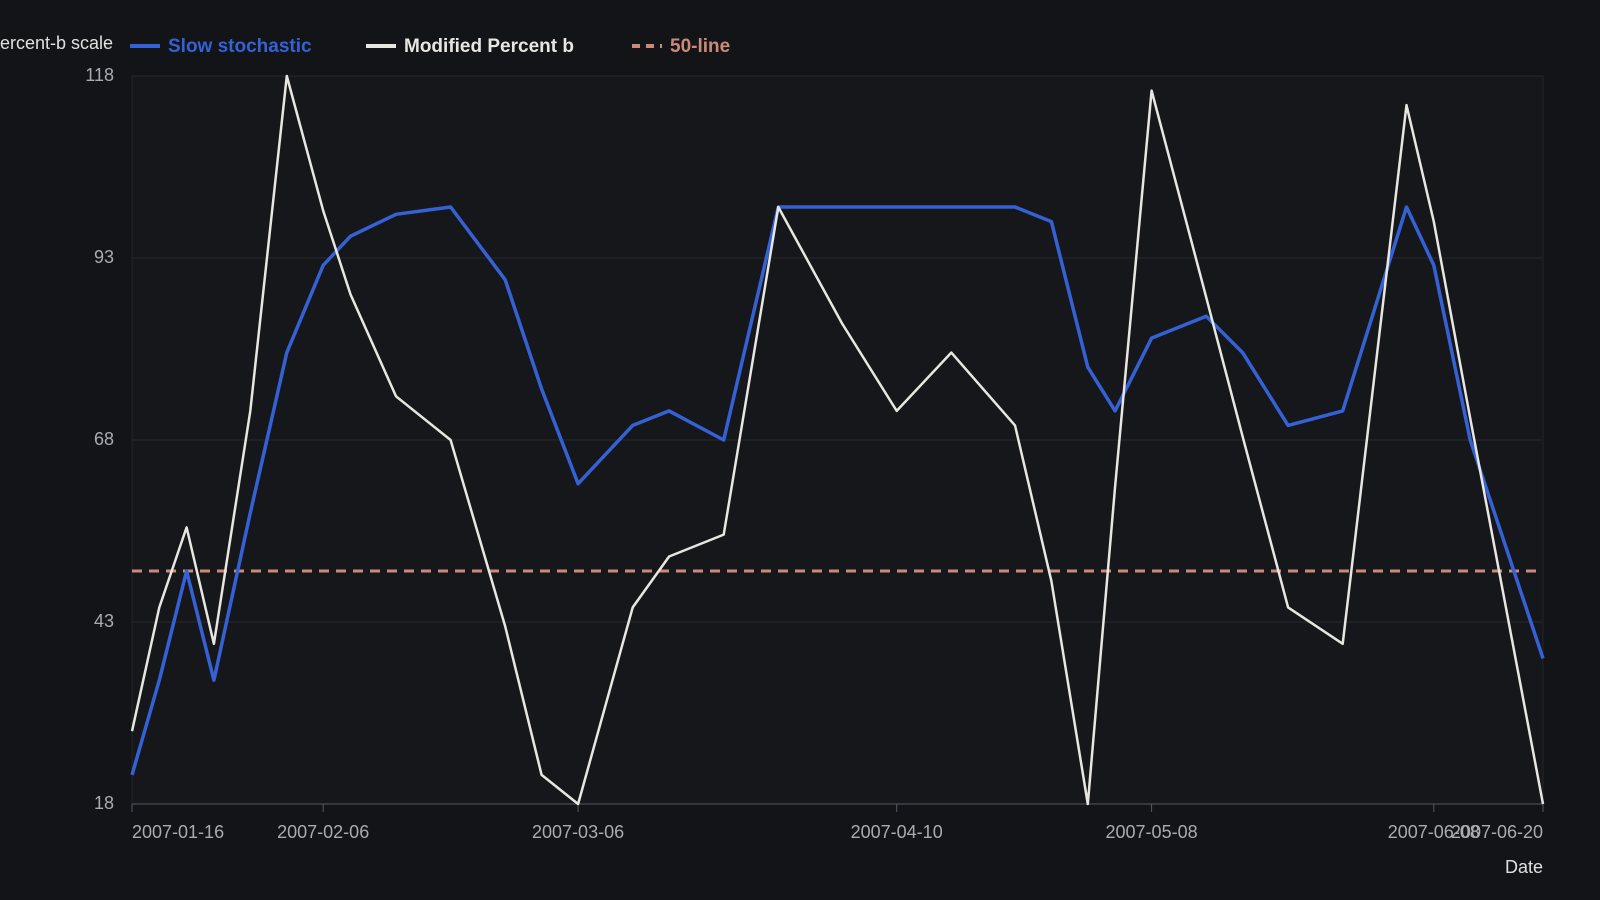 This screenshot has width=1600, height=900. Describe the element at coordinates (104, 257) in the screenshot. I see `y-tick-label: 93` at that location.